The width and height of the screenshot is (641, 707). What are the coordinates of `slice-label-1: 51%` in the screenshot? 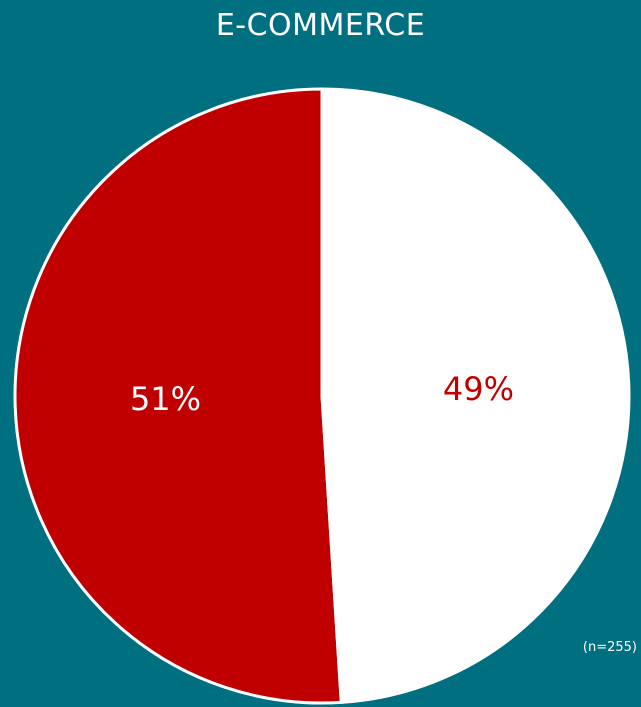 It's located at (165, 399).